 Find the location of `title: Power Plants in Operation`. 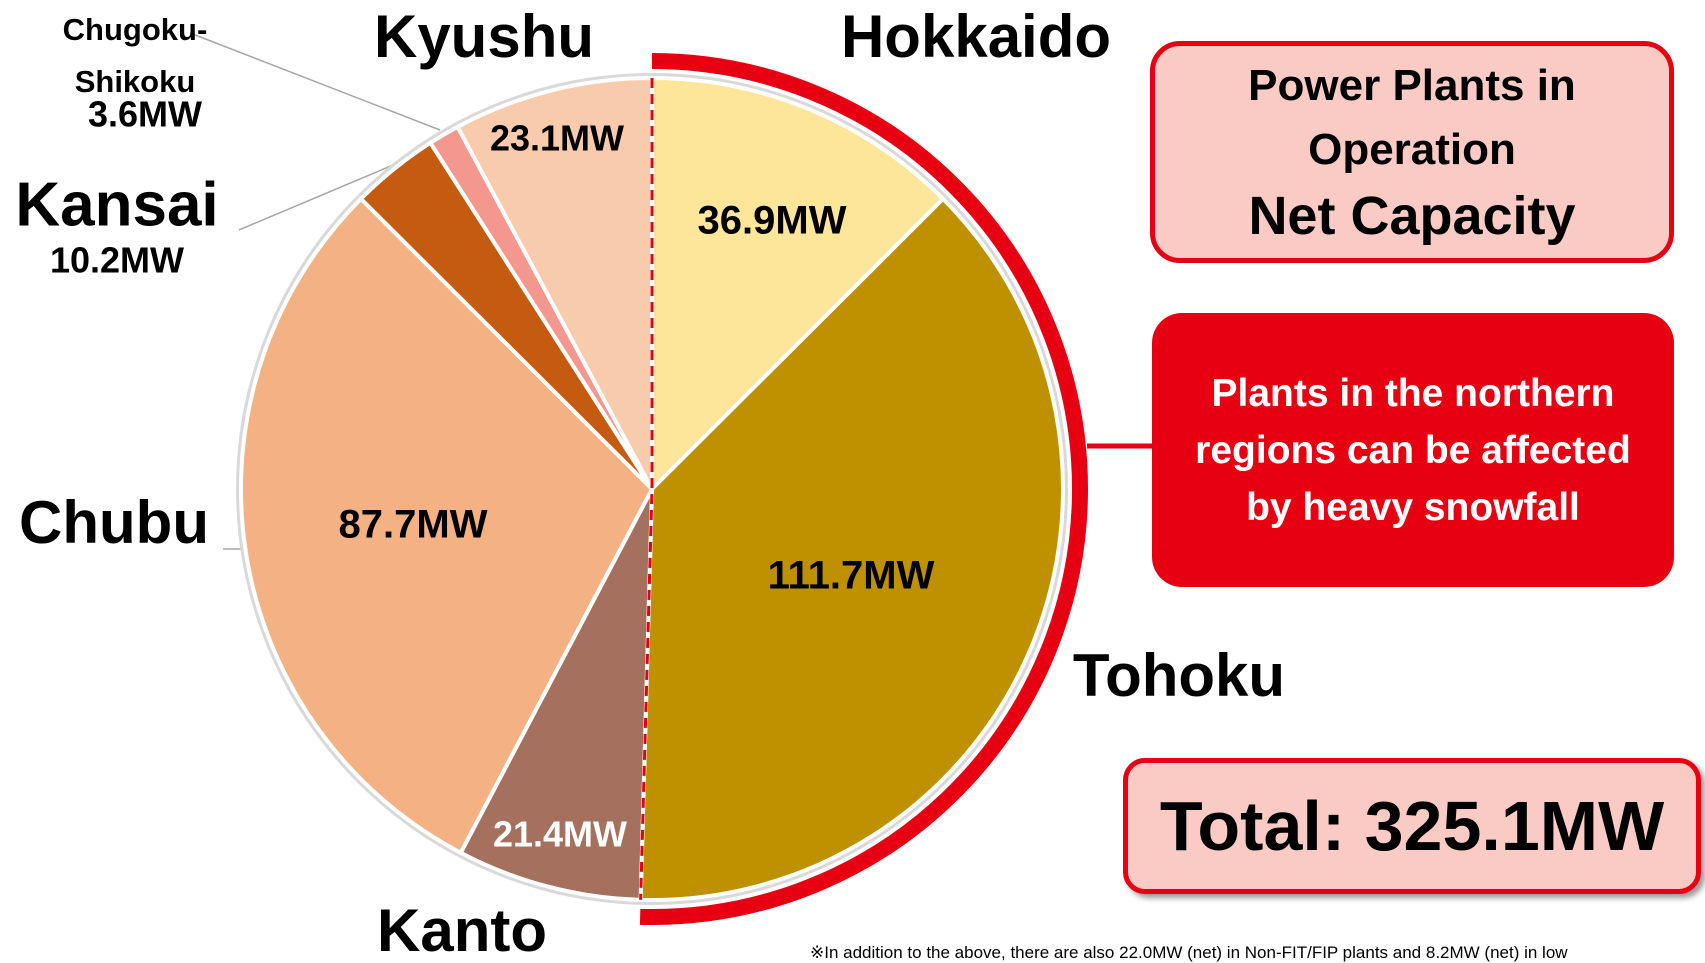

title: Power Plants in Operation is located at coordinates (1412, 117).